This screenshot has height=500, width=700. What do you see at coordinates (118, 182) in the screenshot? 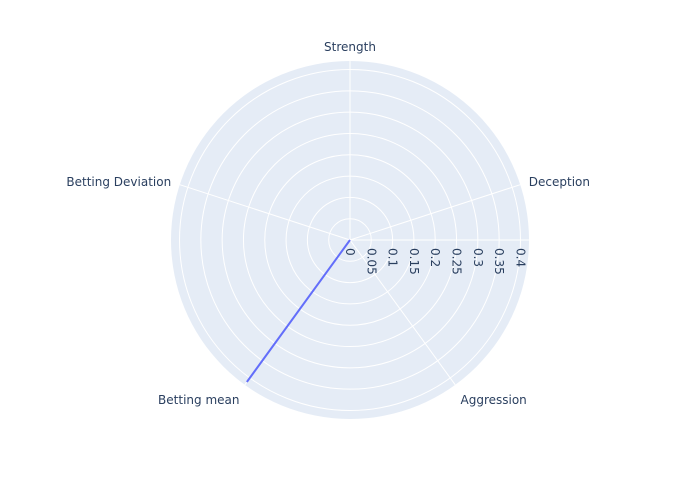
I see `category-label: Betting Deviation` at bounding box center [118, 182].